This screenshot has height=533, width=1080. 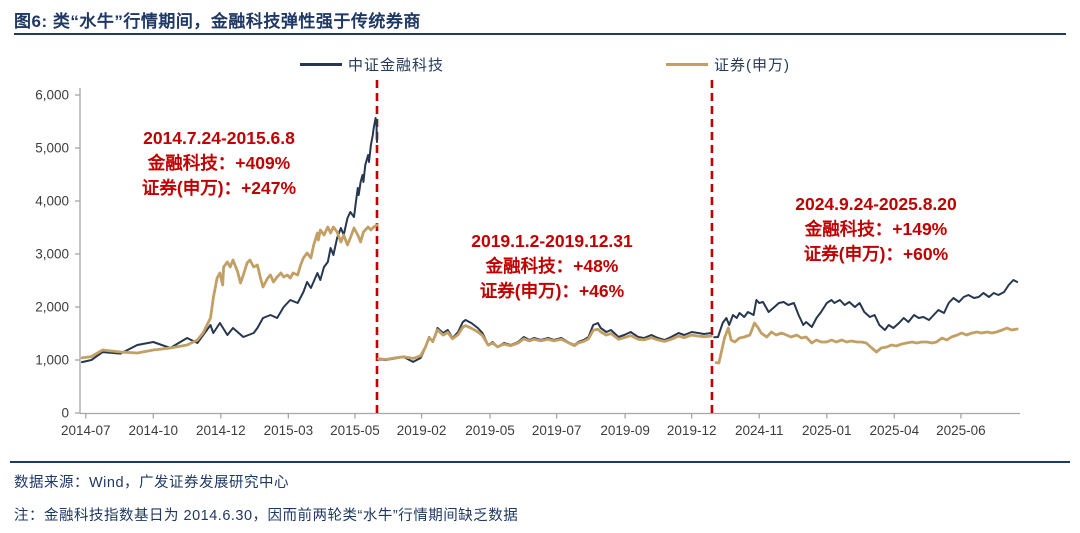 What do you see at coordinates (557, 430) in the screenshot?
I see `x-tick-label: 2019-07` at bounding box center [557, 430].